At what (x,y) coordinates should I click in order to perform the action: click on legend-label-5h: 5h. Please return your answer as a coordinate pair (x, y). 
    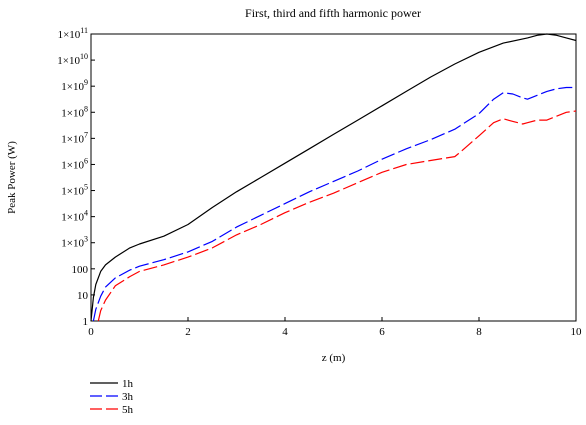
    Looking at the image, I should click on (128, 410).